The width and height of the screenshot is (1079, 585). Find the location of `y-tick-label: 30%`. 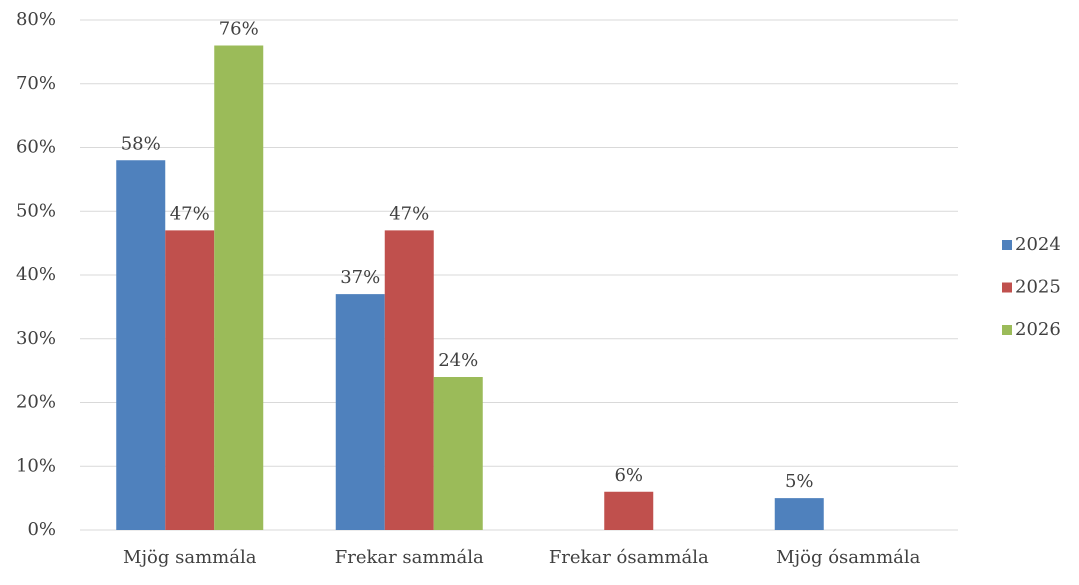

y-tick-label: 30% is located at coordinates (36, 338).